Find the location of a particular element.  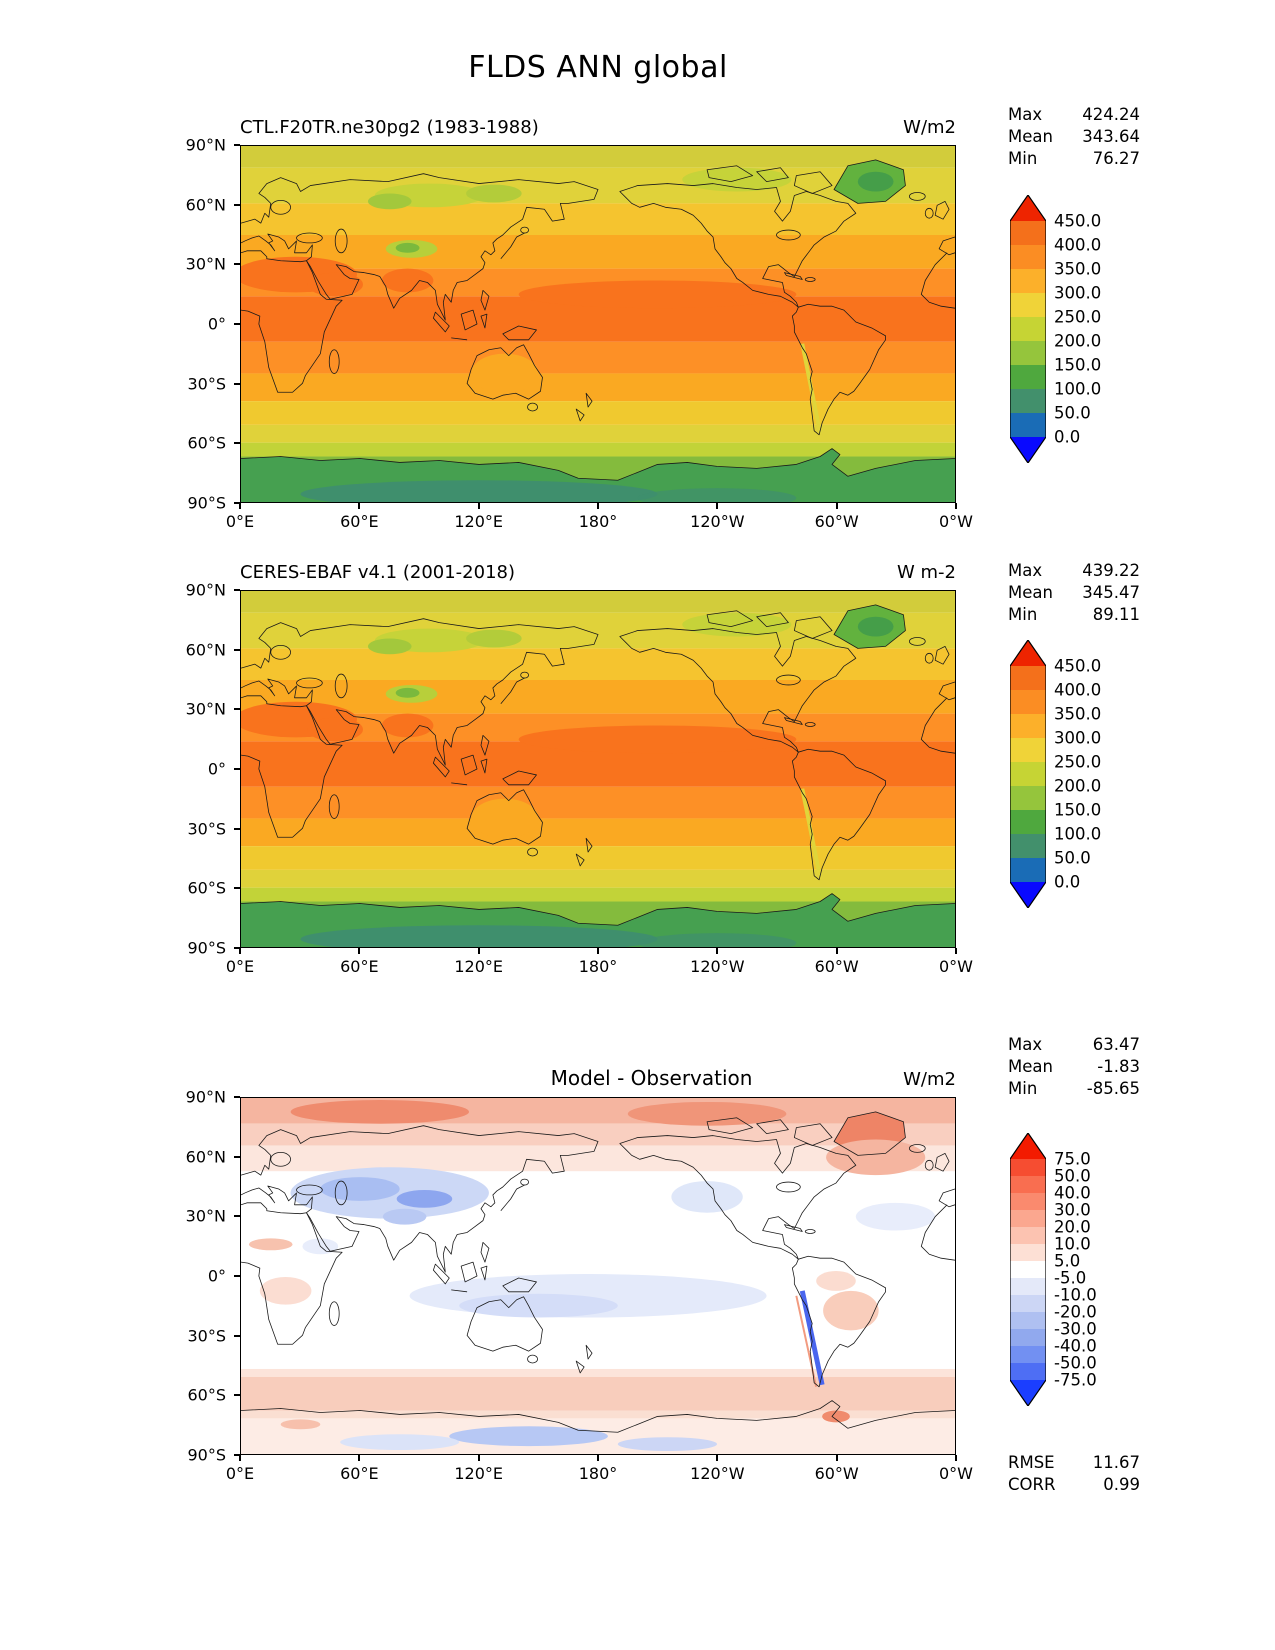

panel-diff-stats: Max 63.47 Mean -1.83 Min -85.65 is located at coordinates (1074, 1067).